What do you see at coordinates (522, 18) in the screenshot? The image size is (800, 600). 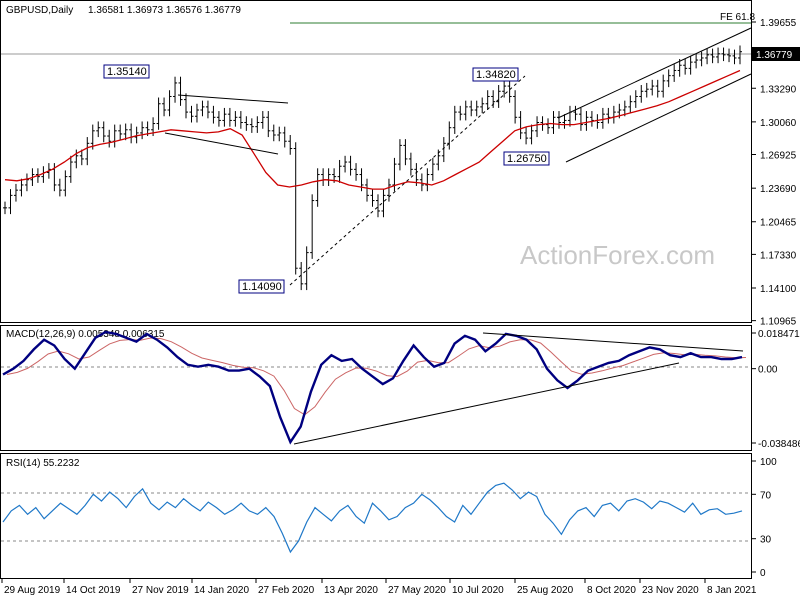 I see `fe-level: FE 61.8` at bounding box center [522, 18].